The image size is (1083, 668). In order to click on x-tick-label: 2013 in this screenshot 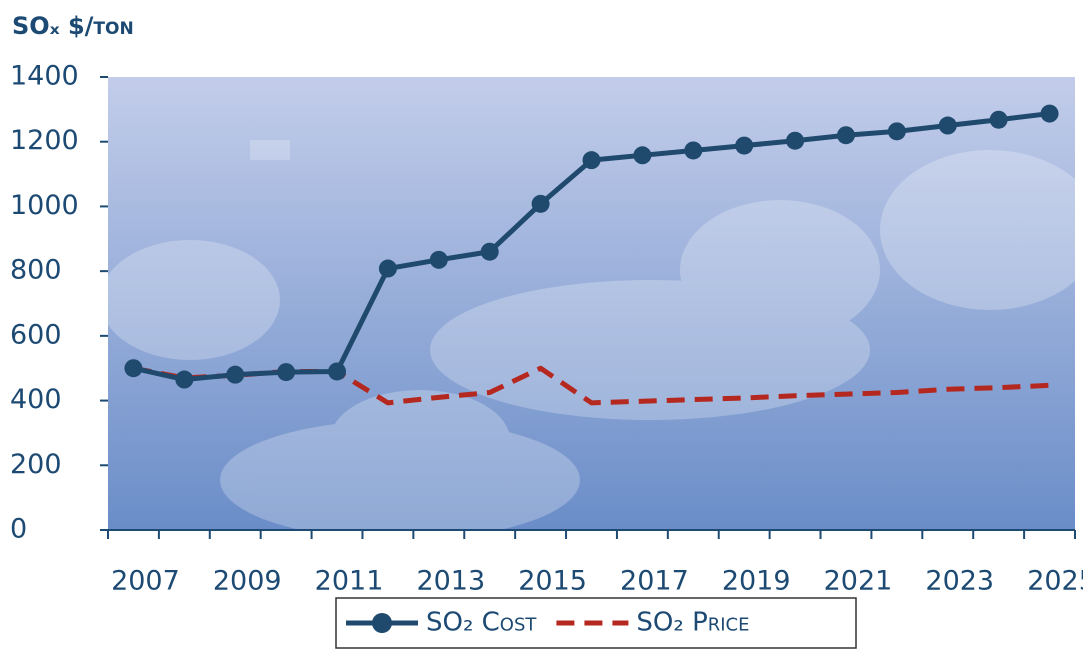, I will do `click(450, 581)`.